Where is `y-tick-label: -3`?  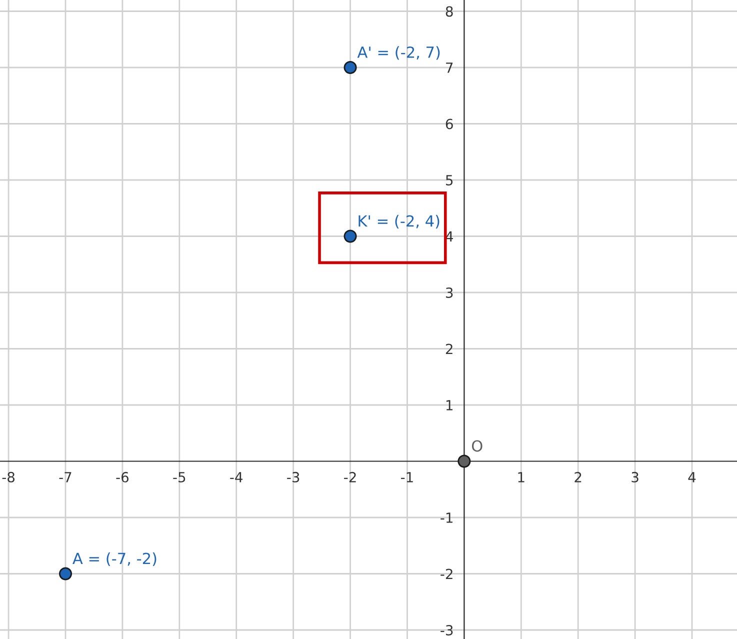
y-tick-label: -3 is located at coordinates (446, 630).